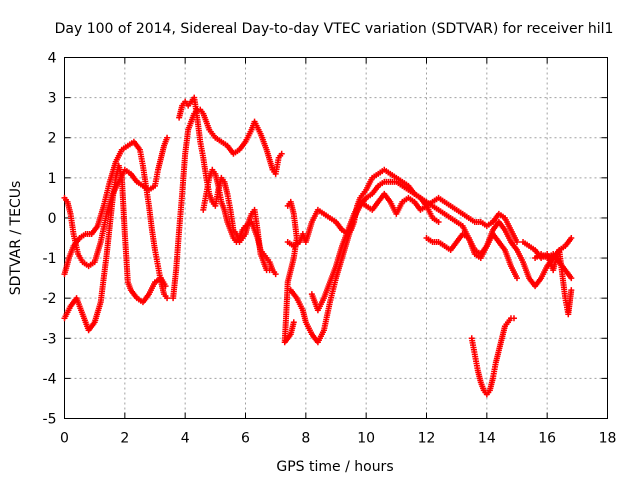 The height and width of the screenshot is (480, 640). I want to click on x-tick-label: 2, so click(124, 439).